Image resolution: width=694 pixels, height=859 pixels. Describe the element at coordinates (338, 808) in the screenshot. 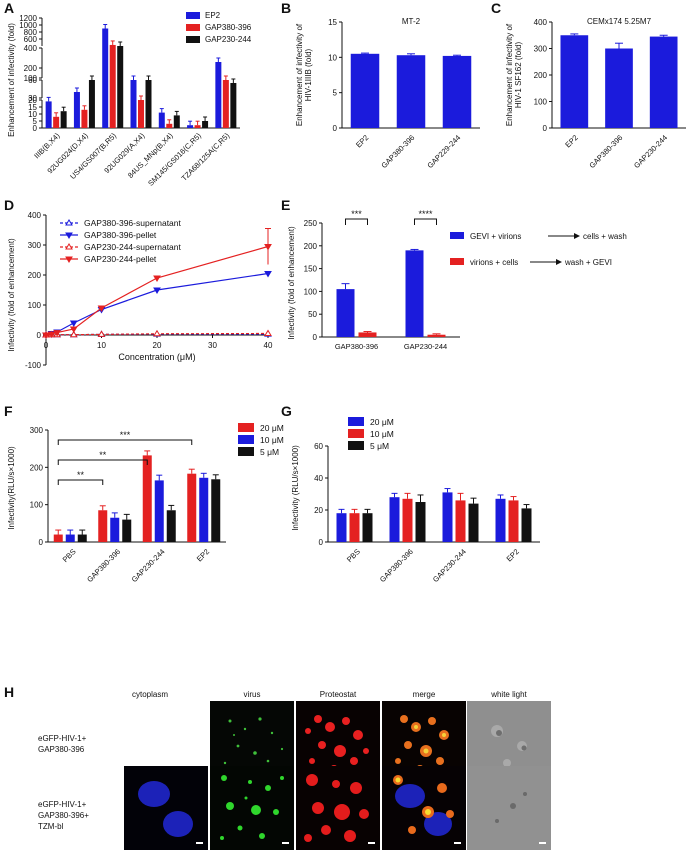

I see `micrograph-row2-proteostat` at that location.